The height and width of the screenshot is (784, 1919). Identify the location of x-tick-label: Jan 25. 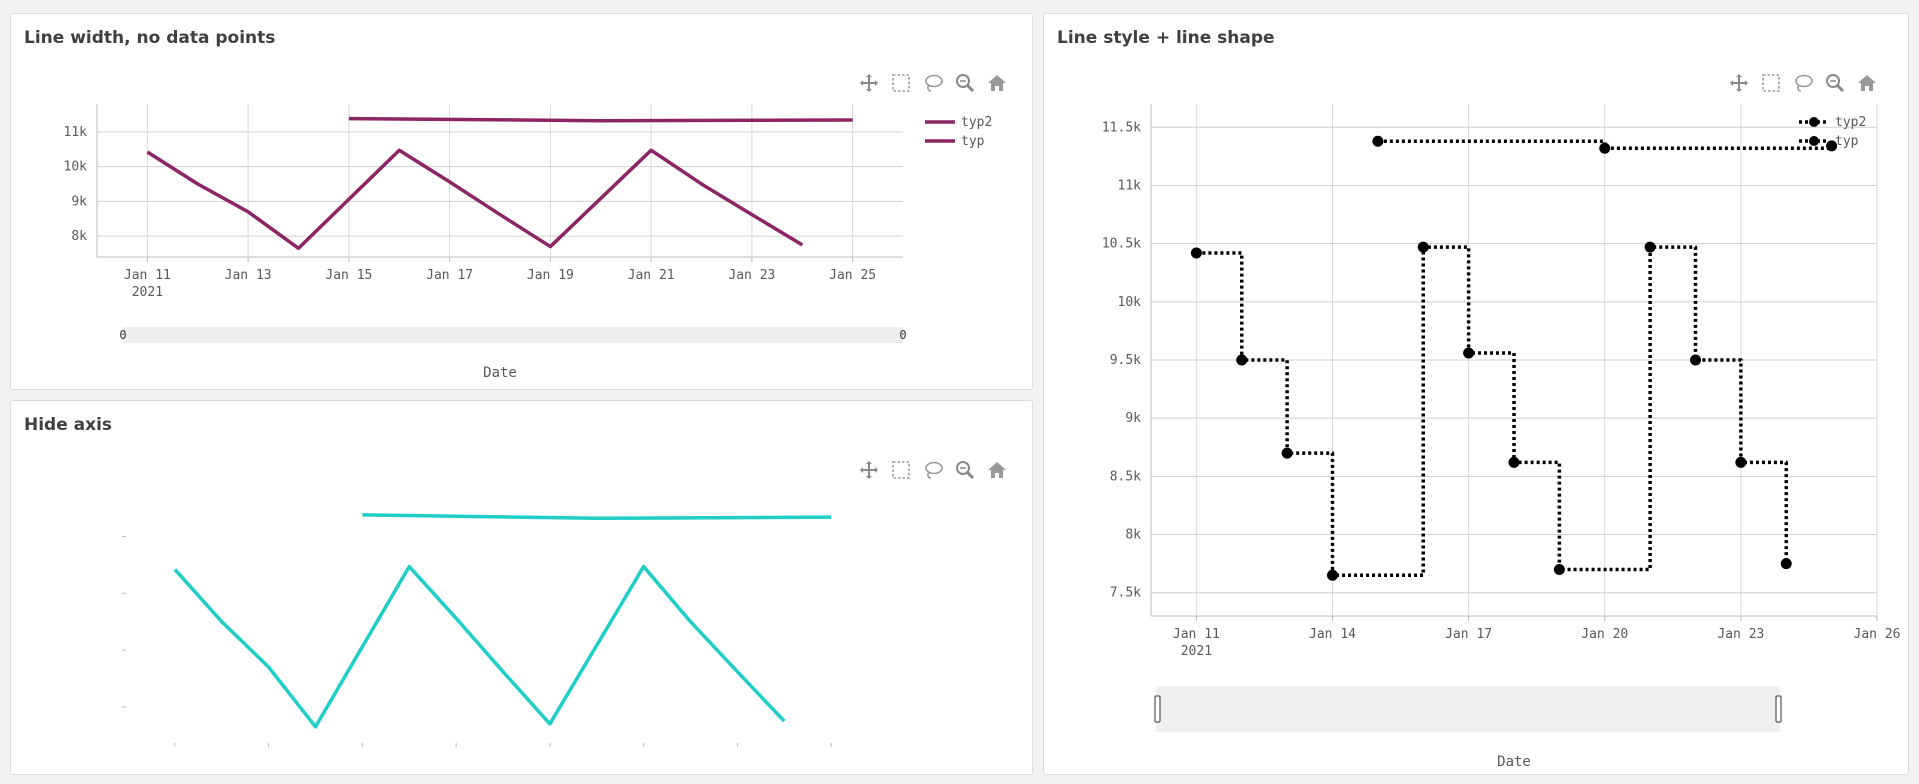
(852, 275).